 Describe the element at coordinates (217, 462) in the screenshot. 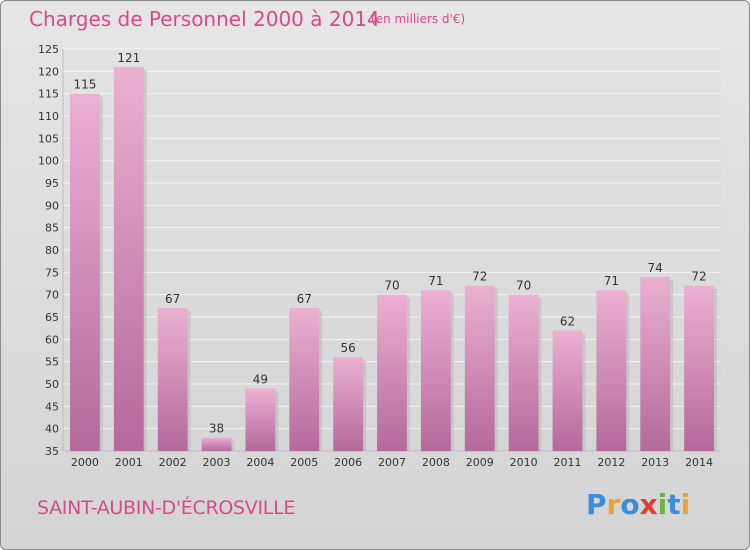

I see `x-tick-label: 2003` at that location.